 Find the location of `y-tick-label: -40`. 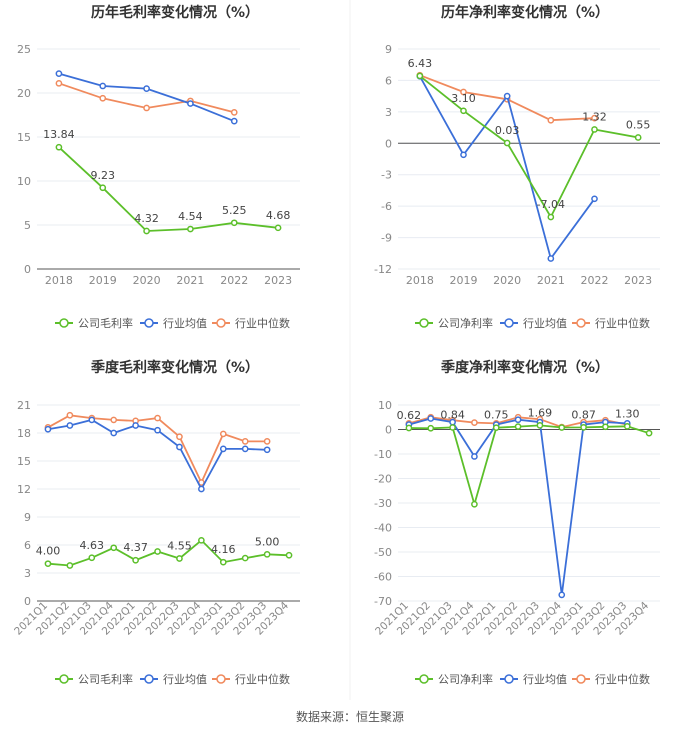

y-tick-label: -40 is located at coordinates (383, 528).